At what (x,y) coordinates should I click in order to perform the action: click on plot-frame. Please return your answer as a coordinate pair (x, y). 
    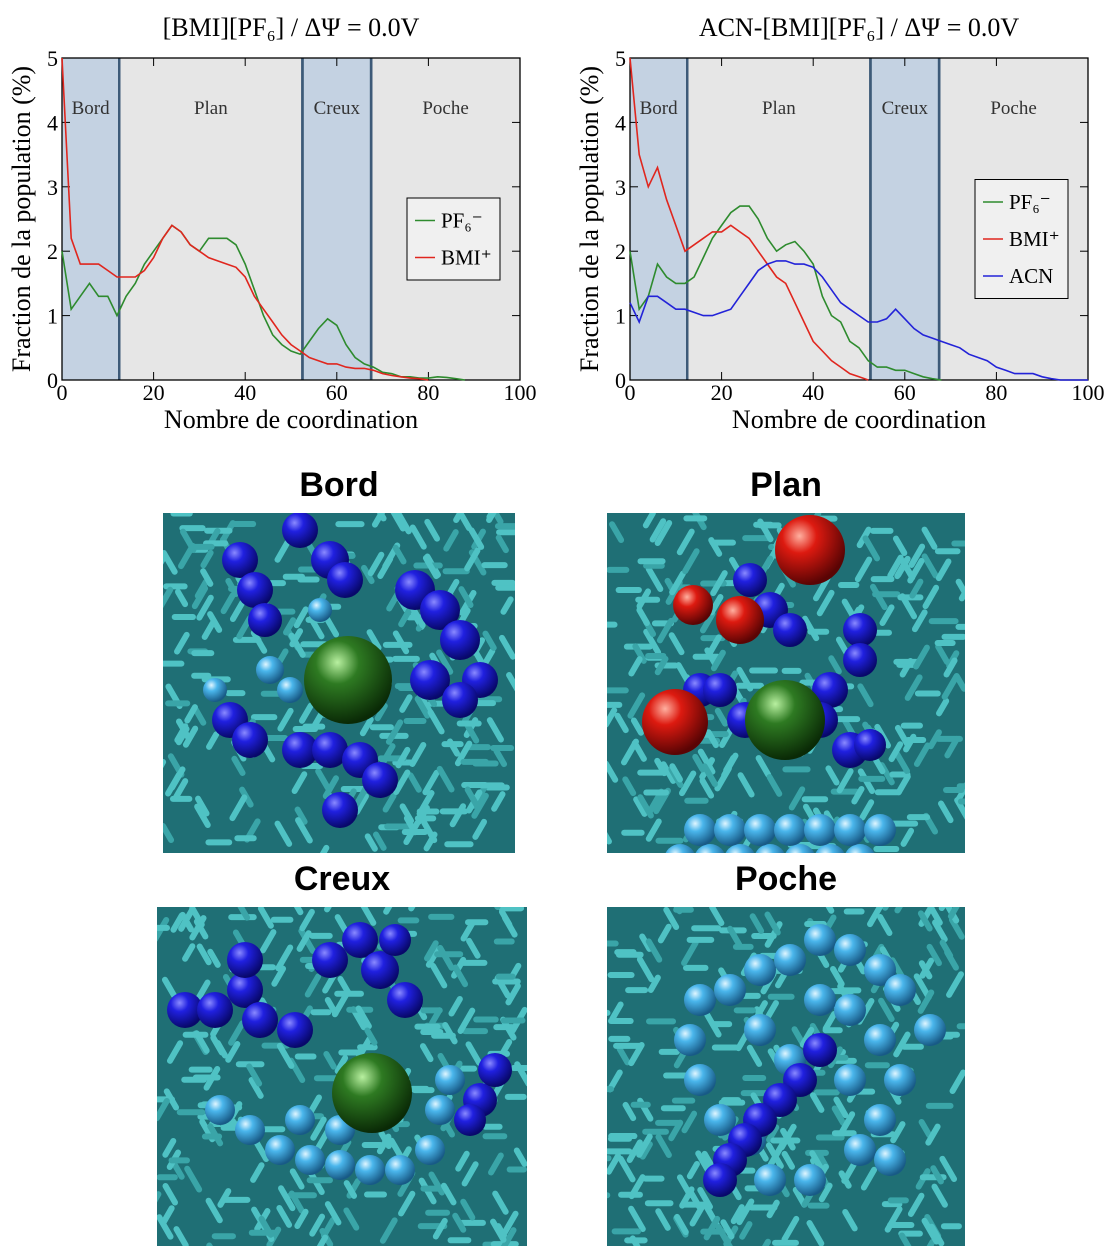
    Looking at the image, I should click on (291, 219).